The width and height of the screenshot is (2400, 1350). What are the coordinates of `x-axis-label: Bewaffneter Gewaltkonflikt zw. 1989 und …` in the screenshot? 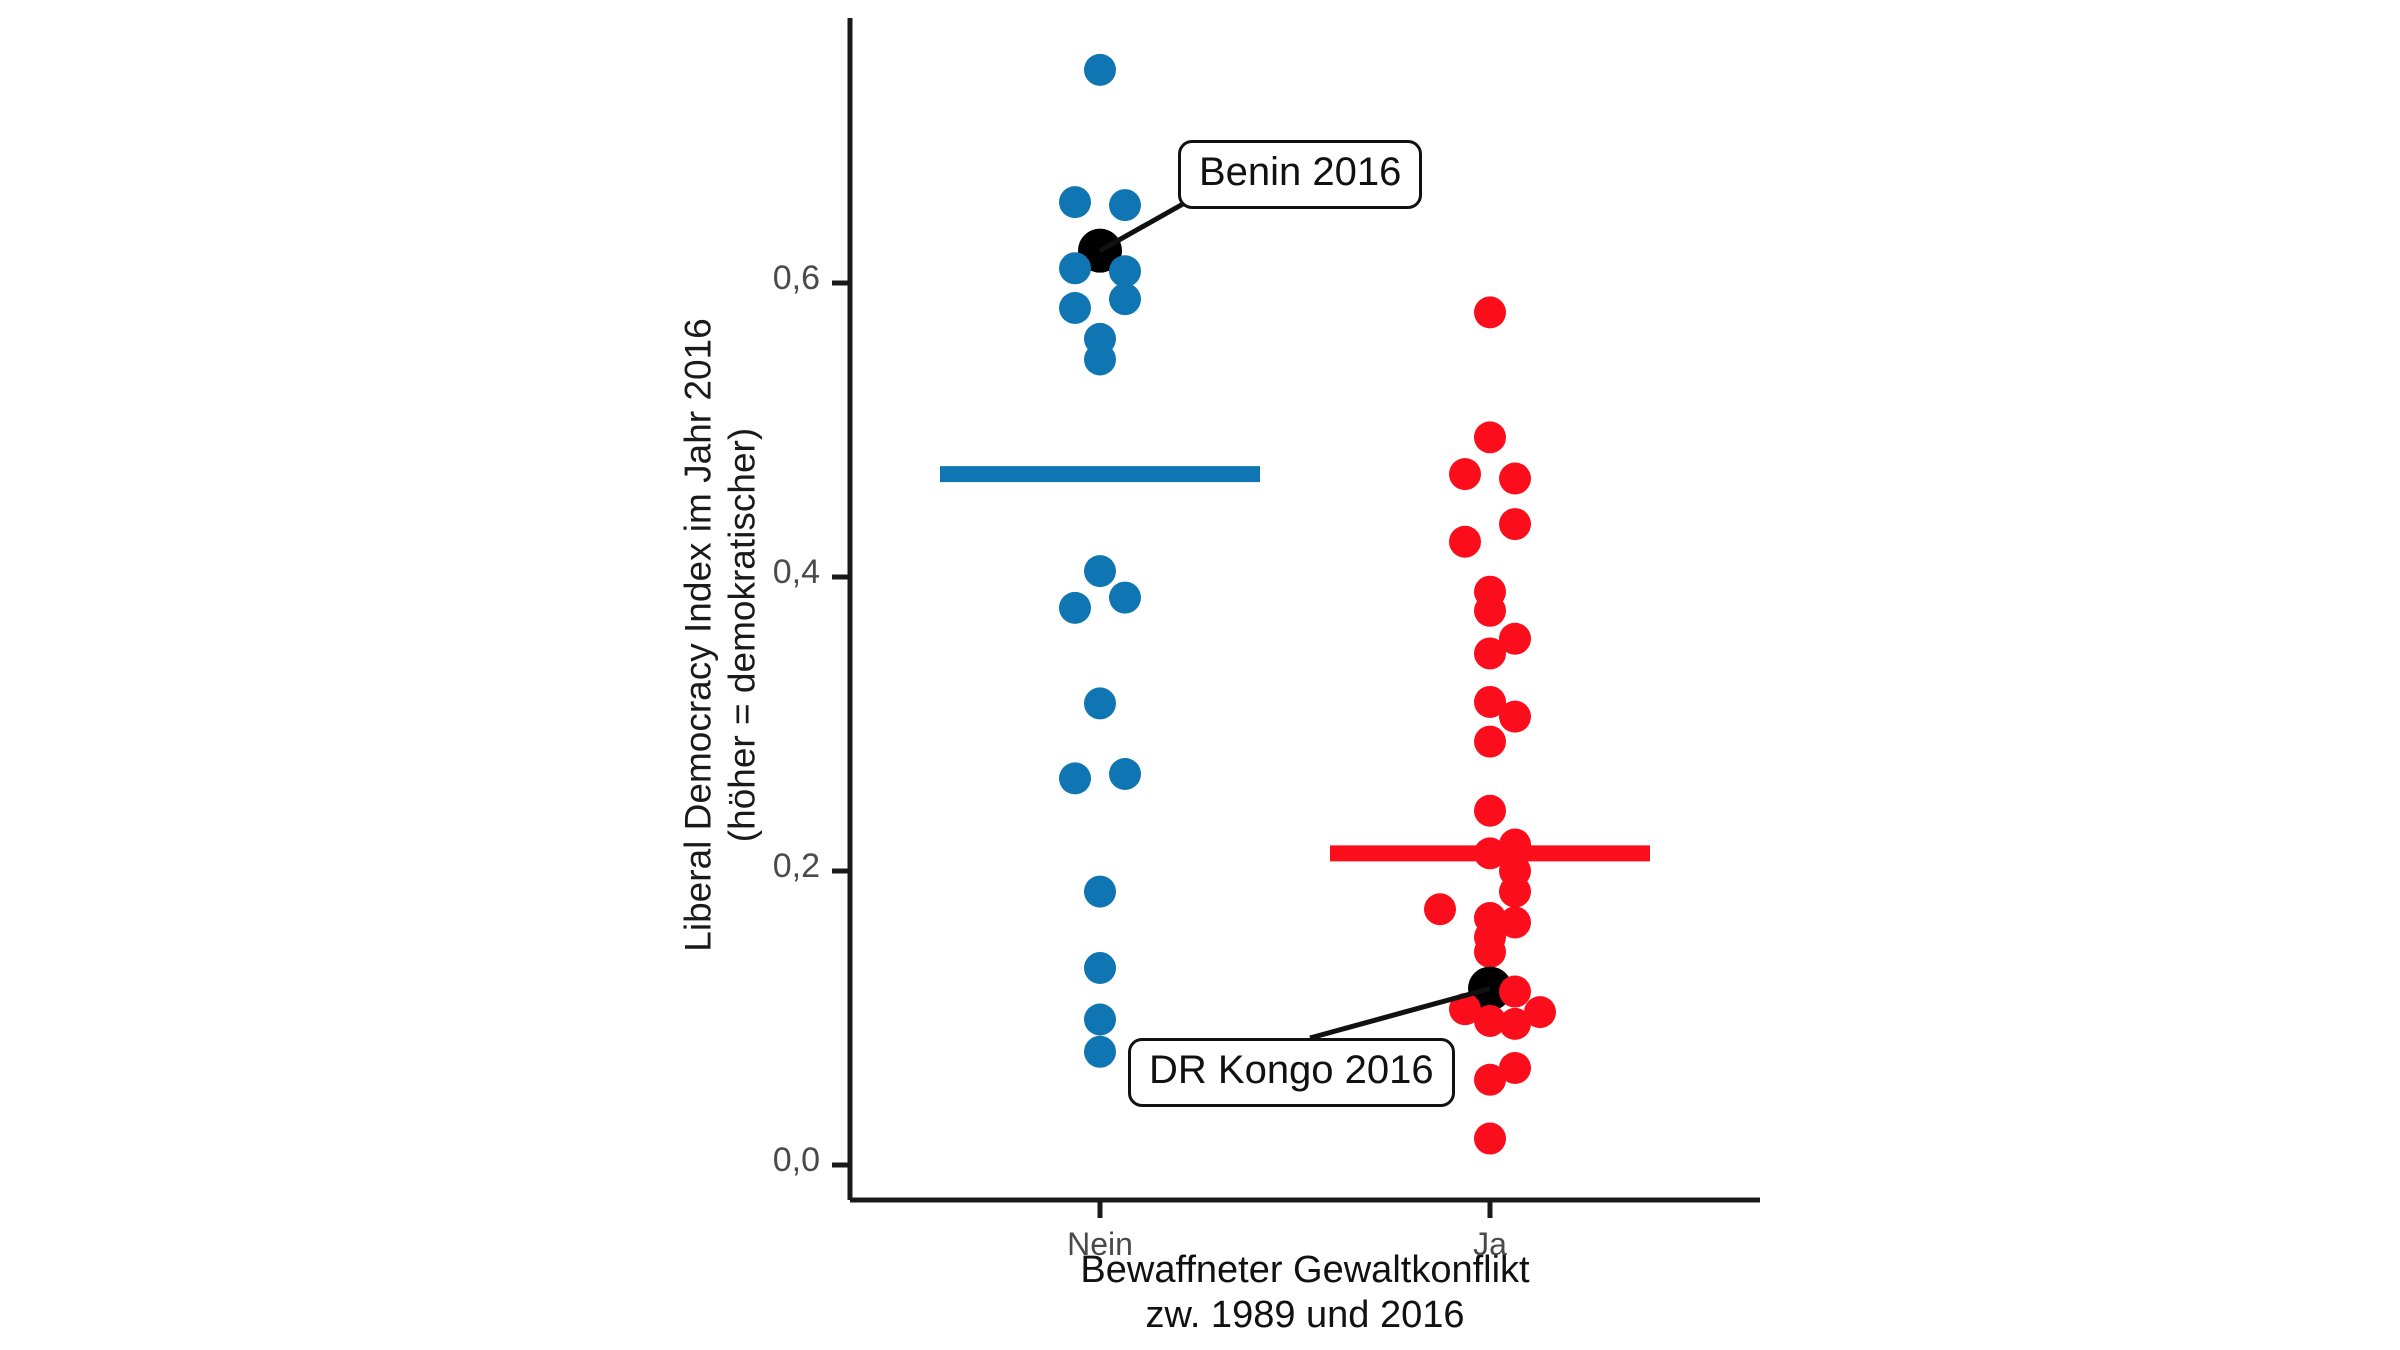 It's located at (1305, 1293).